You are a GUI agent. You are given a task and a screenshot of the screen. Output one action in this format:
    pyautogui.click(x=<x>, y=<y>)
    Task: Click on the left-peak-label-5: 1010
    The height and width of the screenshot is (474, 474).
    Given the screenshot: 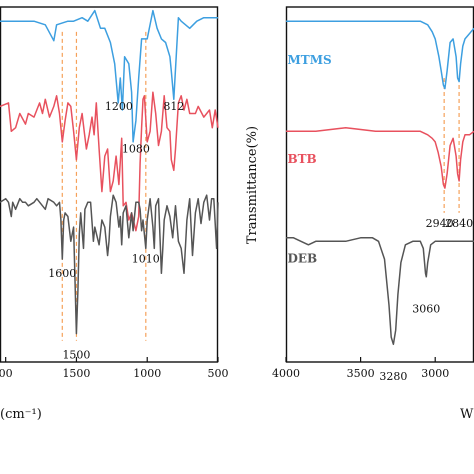 What is the action you would take?
    pyautogui.click(x=146, y=259)
    